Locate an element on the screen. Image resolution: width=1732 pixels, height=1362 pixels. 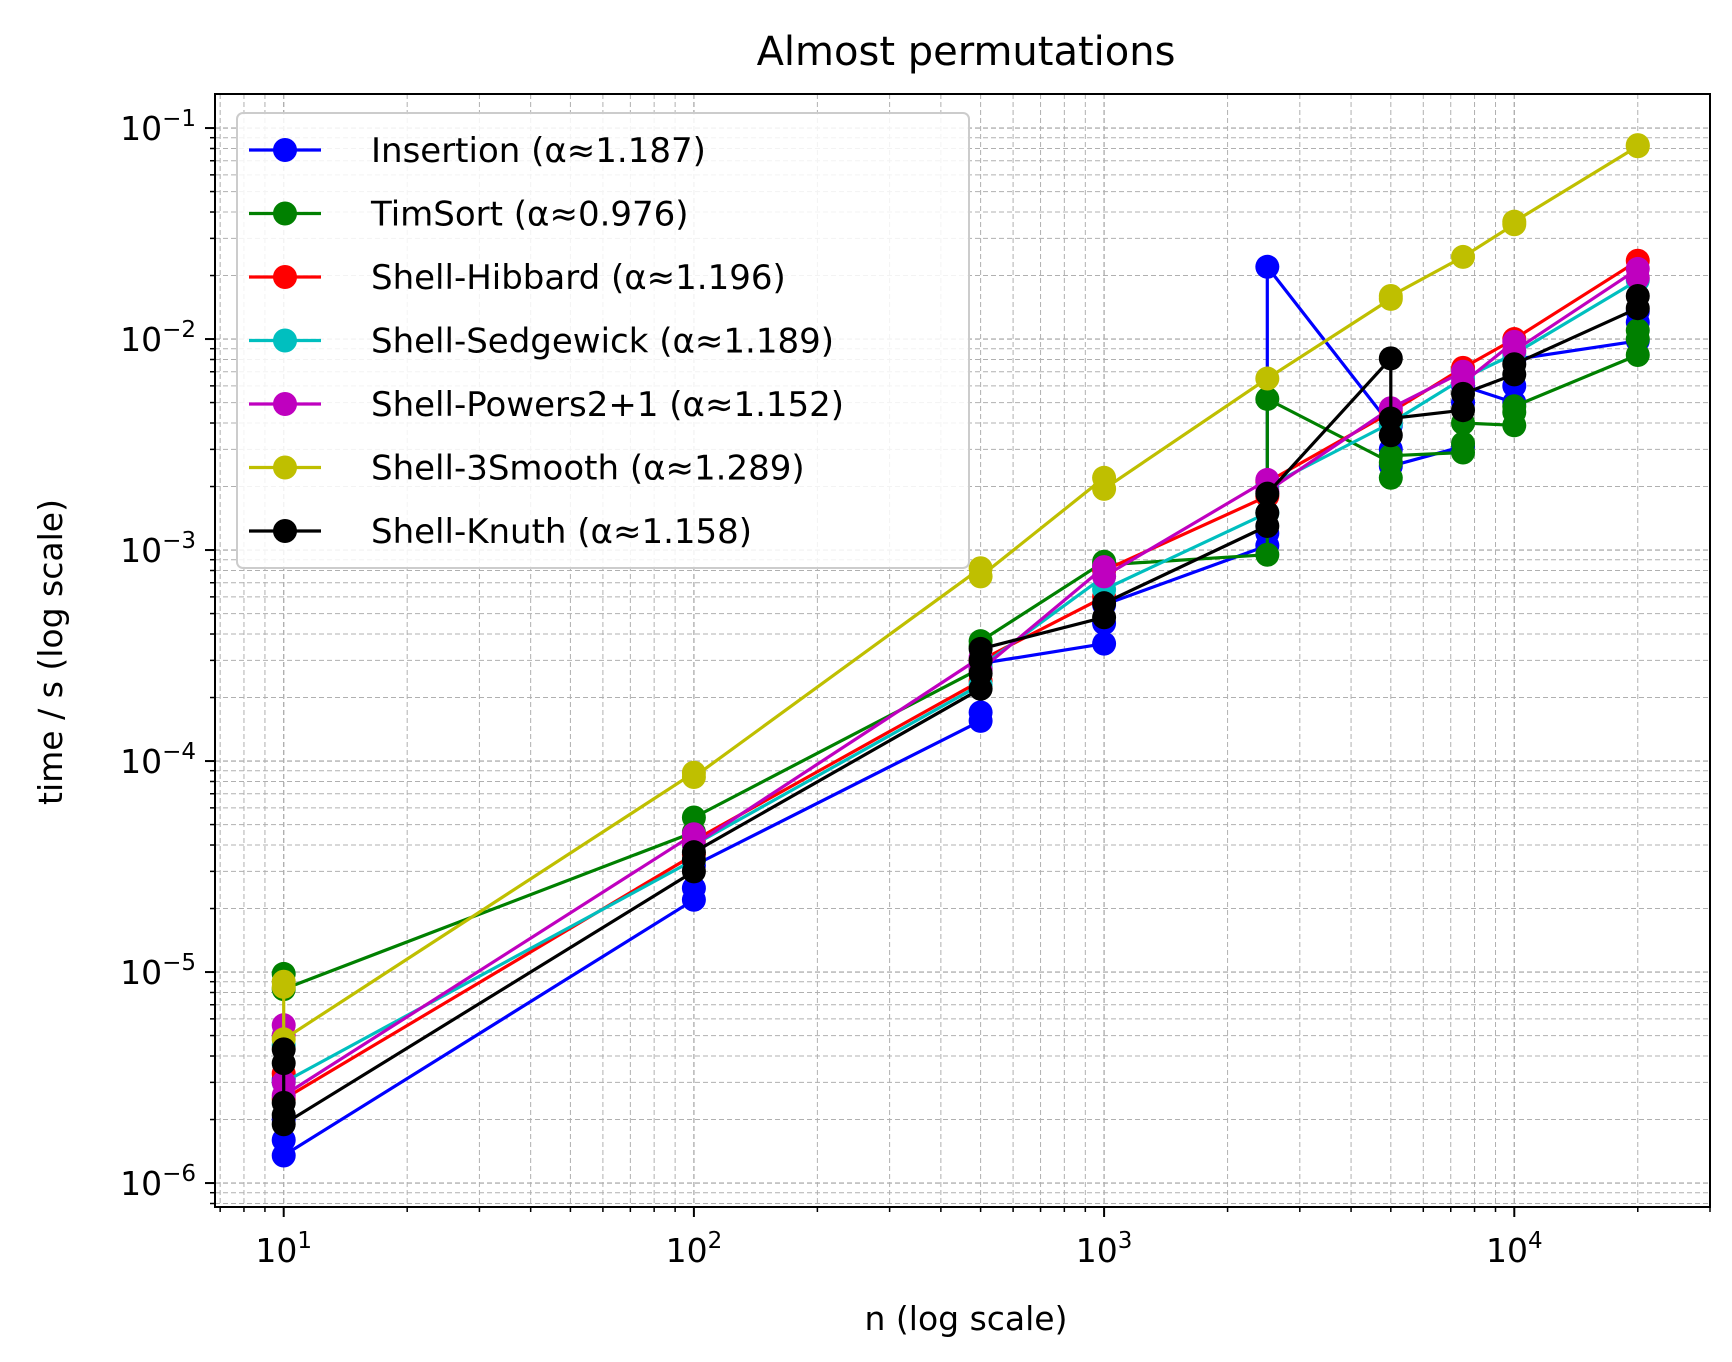
y-tick-label: 10⁻² is located at coordinates (158, 338).